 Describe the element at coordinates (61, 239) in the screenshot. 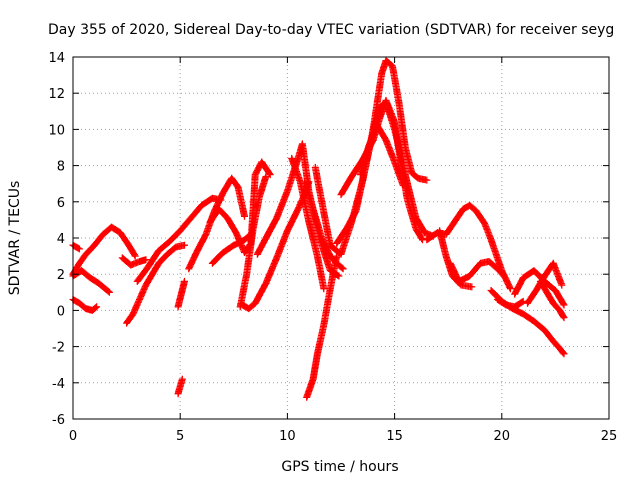

I see `y-tick-label: 4` at that location.